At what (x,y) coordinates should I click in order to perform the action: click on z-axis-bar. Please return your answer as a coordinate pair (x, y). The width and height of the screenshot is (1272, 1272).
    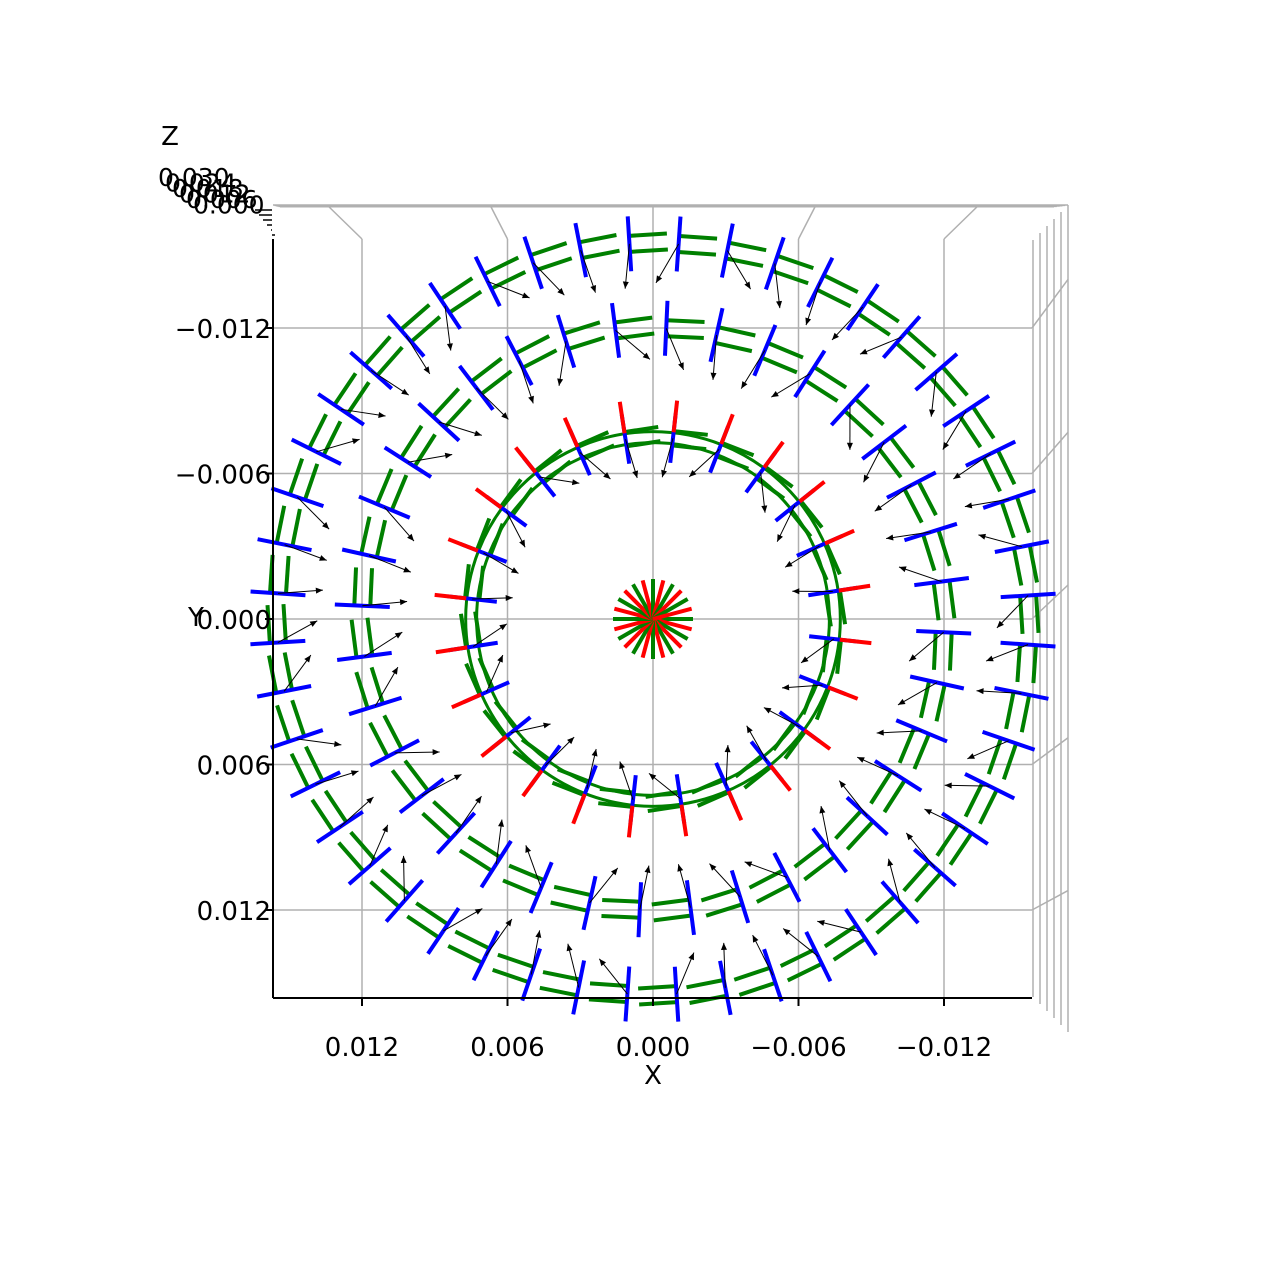
    Looking at the image, I should click on (421, 796).